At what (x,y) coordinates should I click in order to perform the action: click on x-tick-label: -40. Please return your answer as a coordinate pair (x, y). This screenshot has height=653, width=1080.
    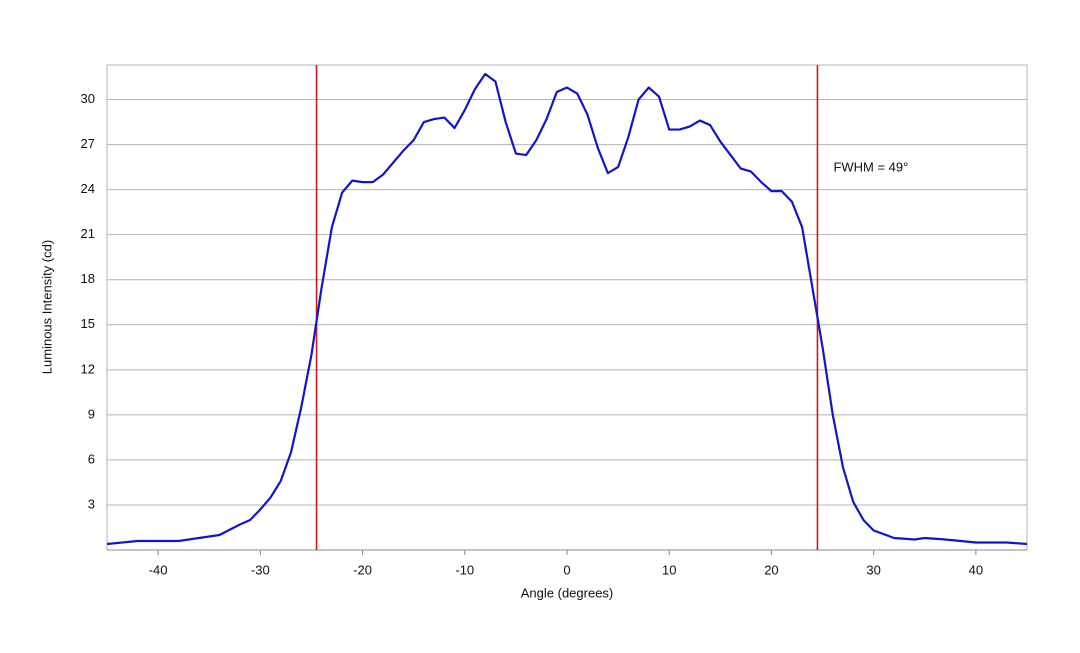
    Looking at the image, I should click on (158, 569).